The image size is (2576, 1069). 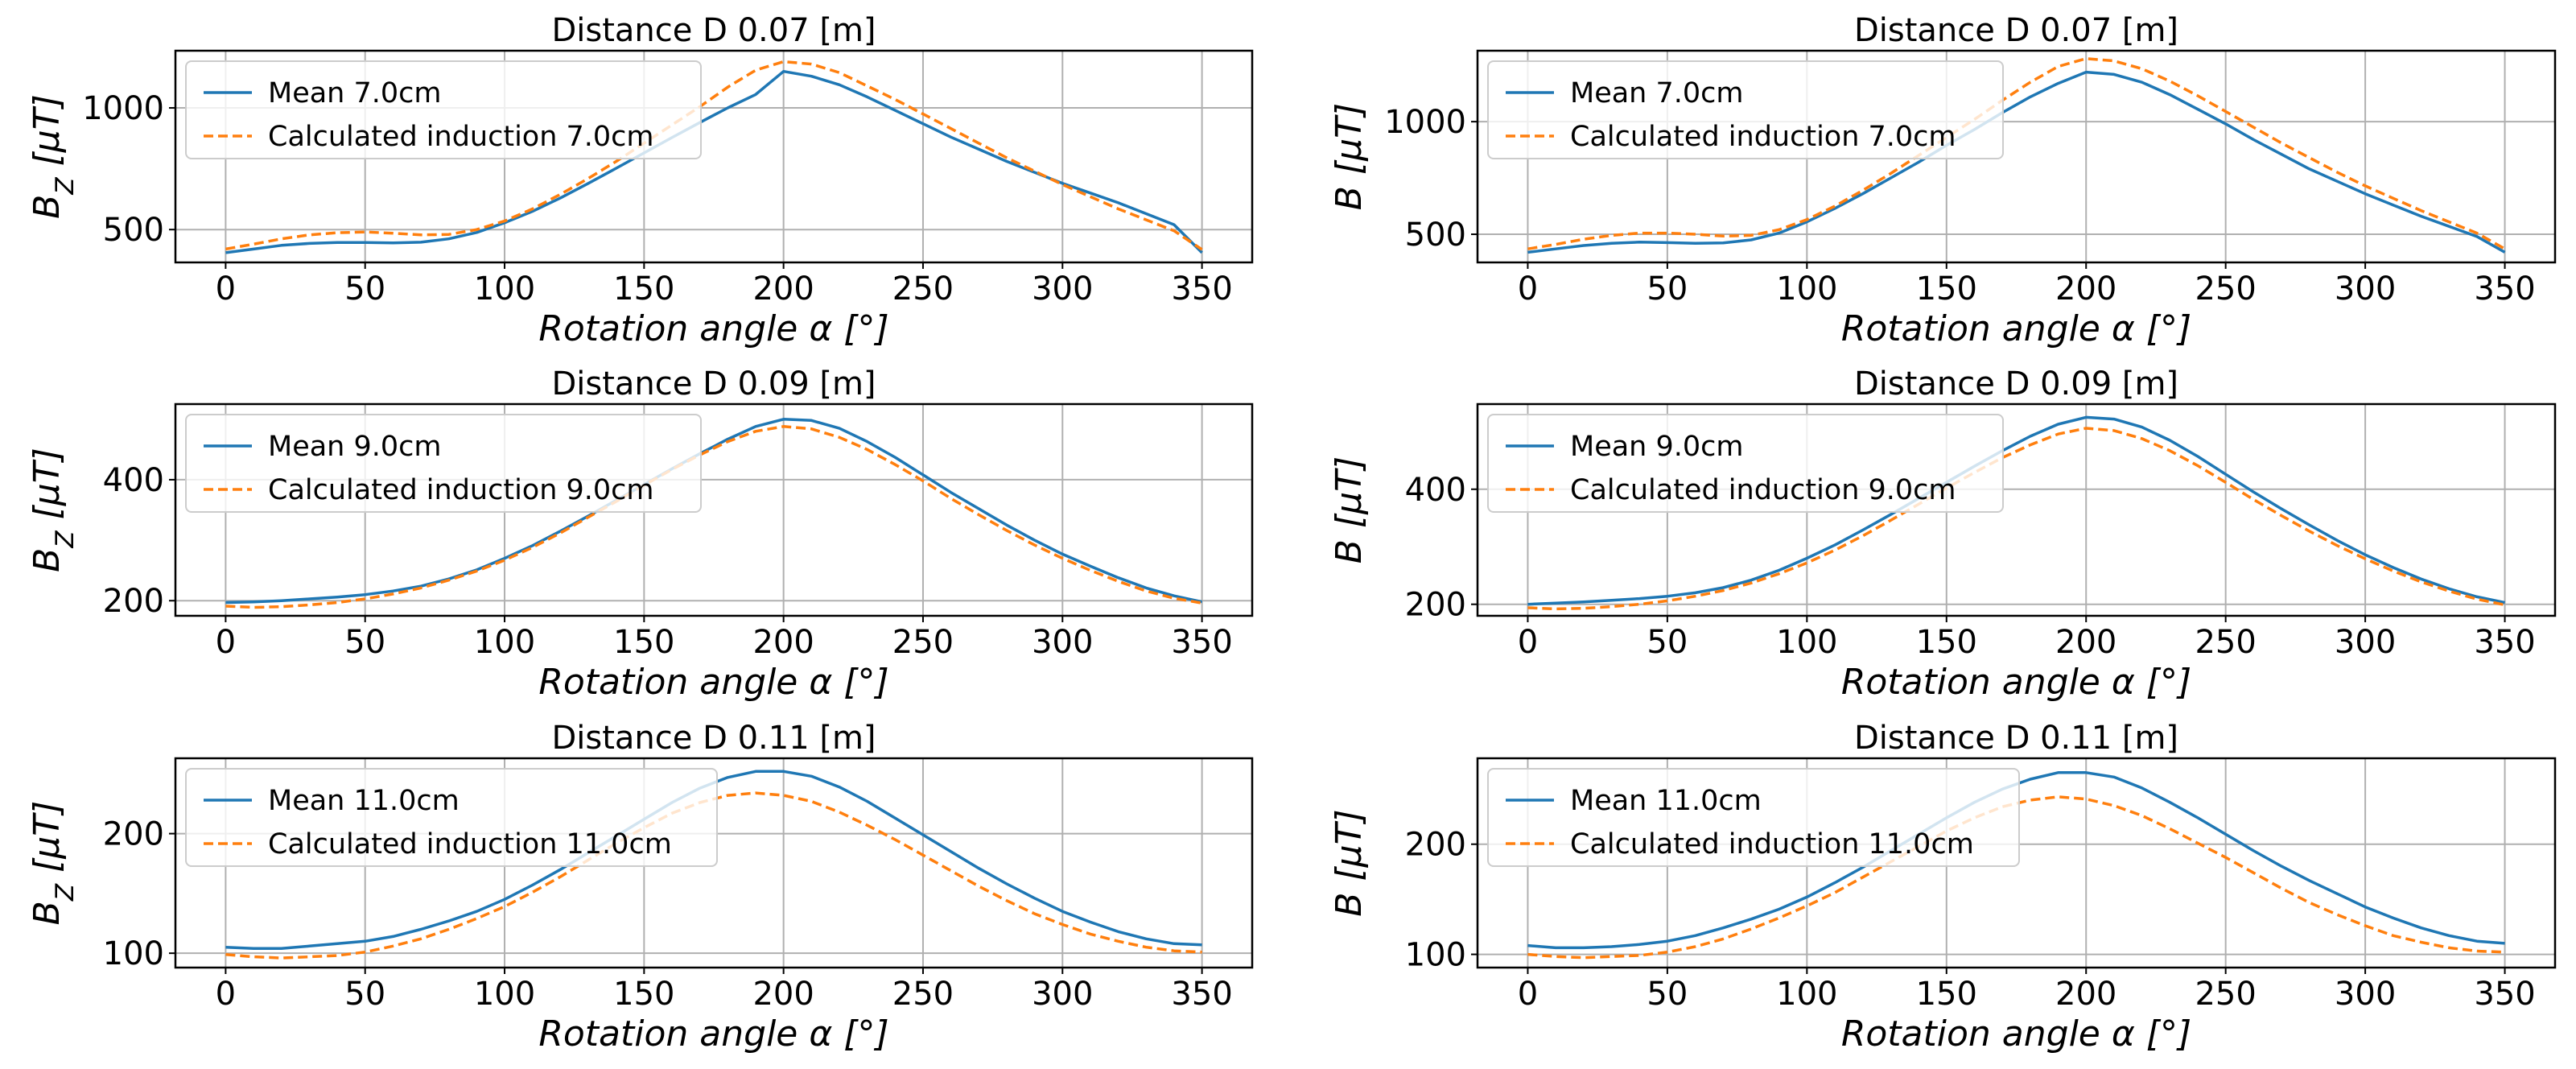 I want to click on legend: Mean 7.0cm Calculated induction 7.0cm, so click(x=1745, y=109).